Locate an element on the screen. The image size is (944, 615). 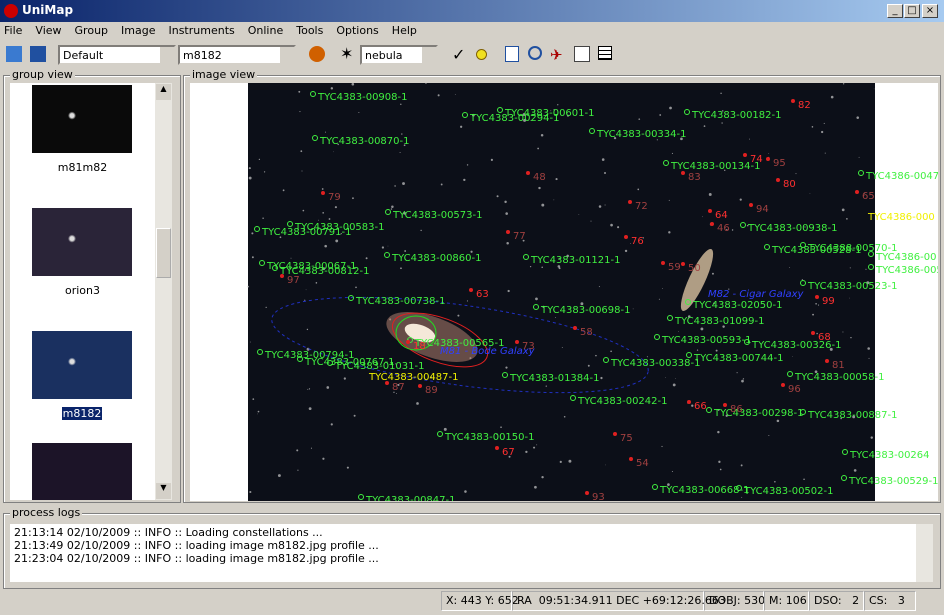
star-label: TYC4383-00738-1 is located at coordinates (400, 301).